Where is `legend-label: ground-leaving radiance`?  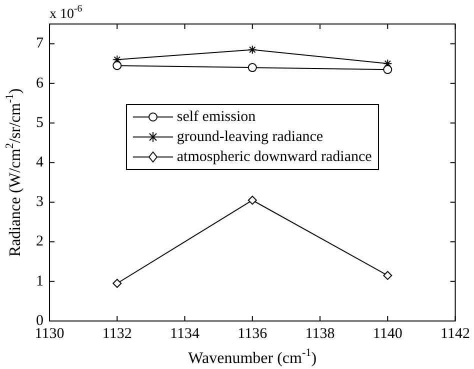
legend-label: ground-leaving radiance is located at coordinates (250, 138).